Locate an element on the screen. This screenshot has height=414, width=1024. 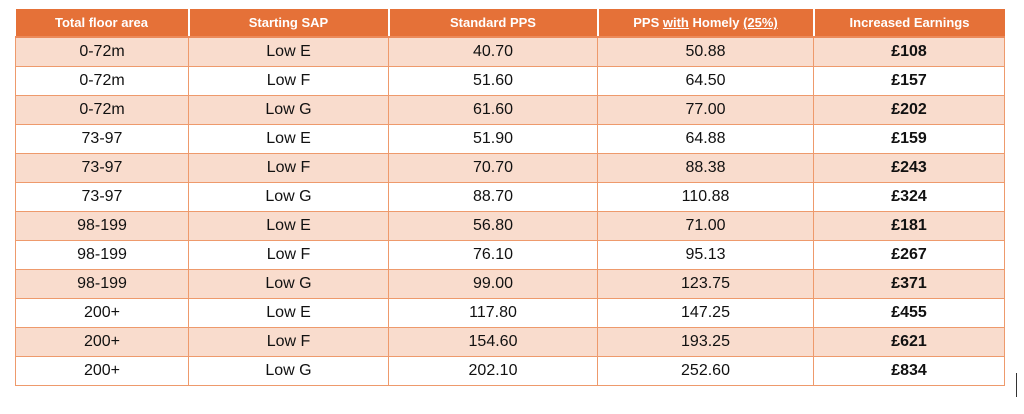
cell-increased-earnings: £157 is located at coordinates (909, 81).